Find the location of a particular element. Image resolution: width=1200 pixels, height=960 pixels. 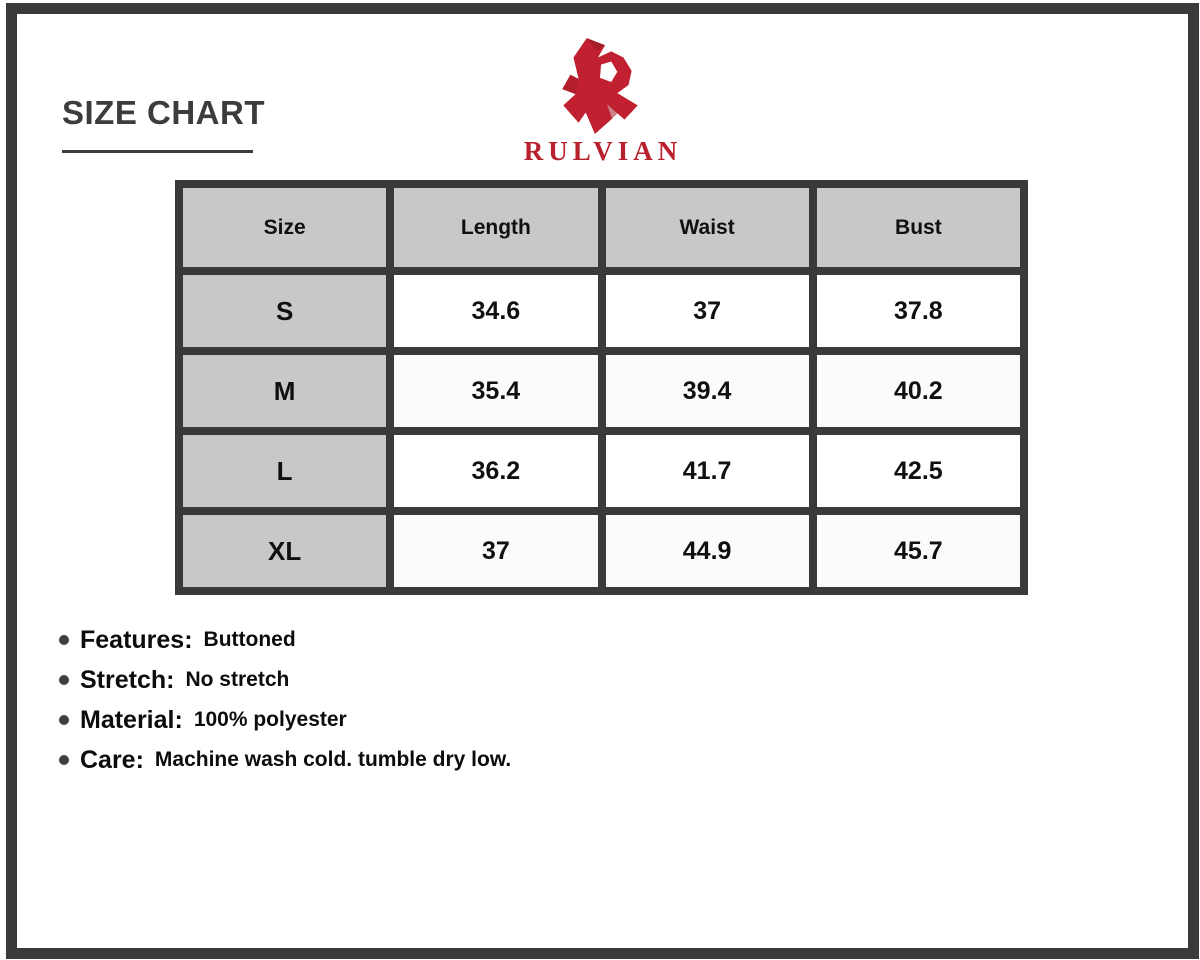

table-row-l: L 36.2 41.7 42.5 is located at coordinates (601, 471).